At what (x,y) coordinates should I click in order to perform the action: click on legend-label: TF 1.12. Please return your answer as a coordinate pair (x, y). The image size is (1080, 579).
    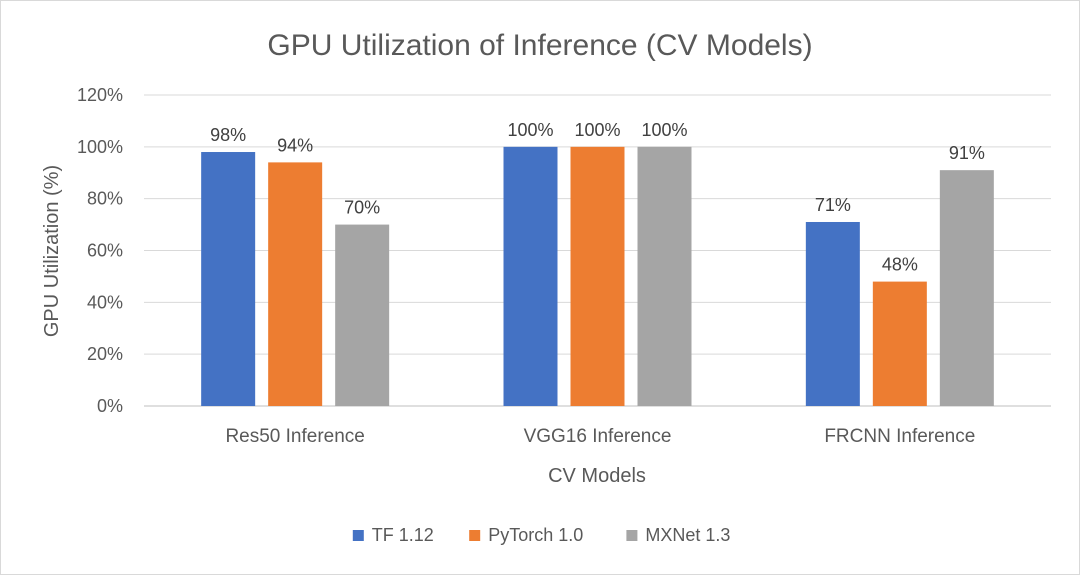
    Looking at the image, I should click on (403, 535).